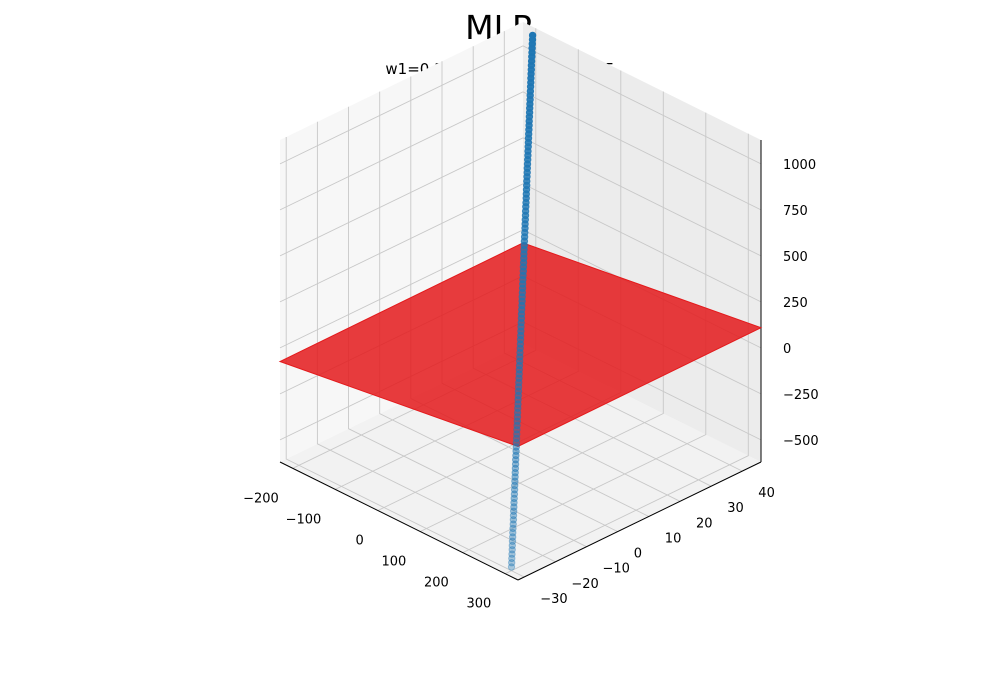  What do you see at coordinates (261, 498) in the screenshot?
I see `x-tick-label: −200` at bounding box center [261, 498].